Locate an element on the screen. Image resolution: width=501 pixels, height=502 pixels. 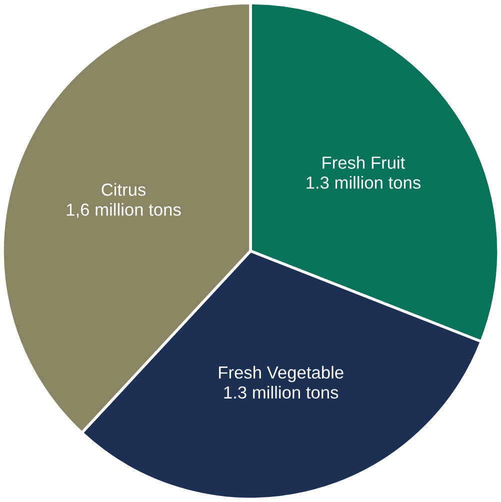
data-label: 1,6 million tons is located at coordinates (123, 210).